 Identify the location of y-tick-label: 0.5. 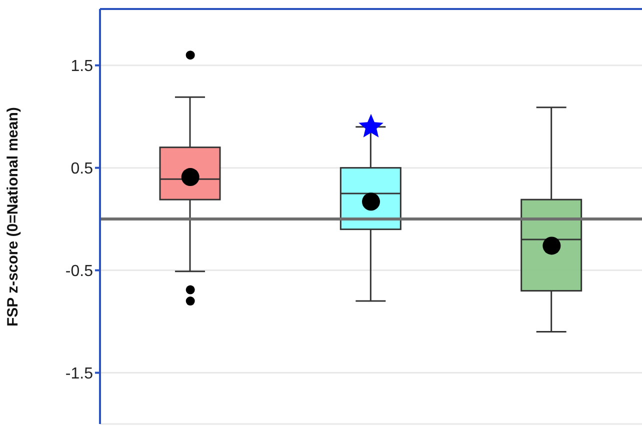
(82, 169).